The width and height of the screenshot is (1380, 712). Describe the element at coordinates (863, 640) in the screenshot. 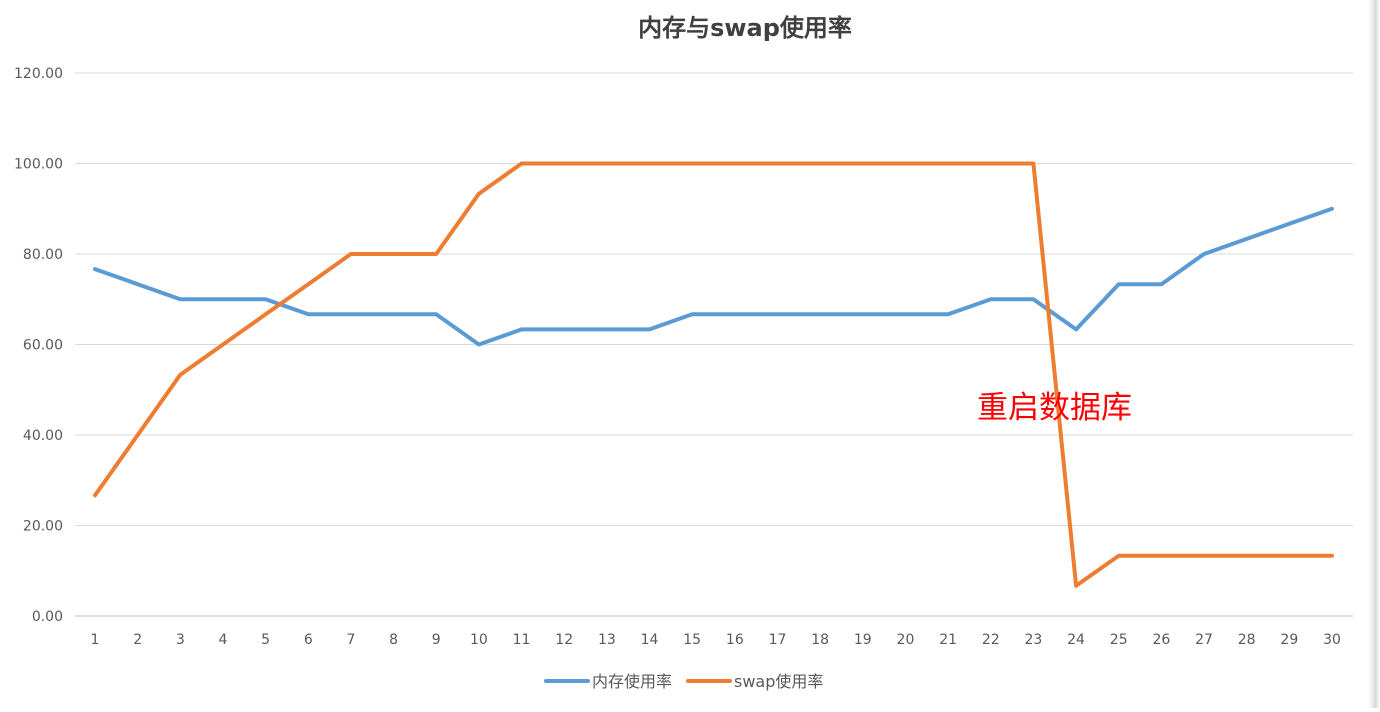

I see `x-tick-label: 19` at that location.